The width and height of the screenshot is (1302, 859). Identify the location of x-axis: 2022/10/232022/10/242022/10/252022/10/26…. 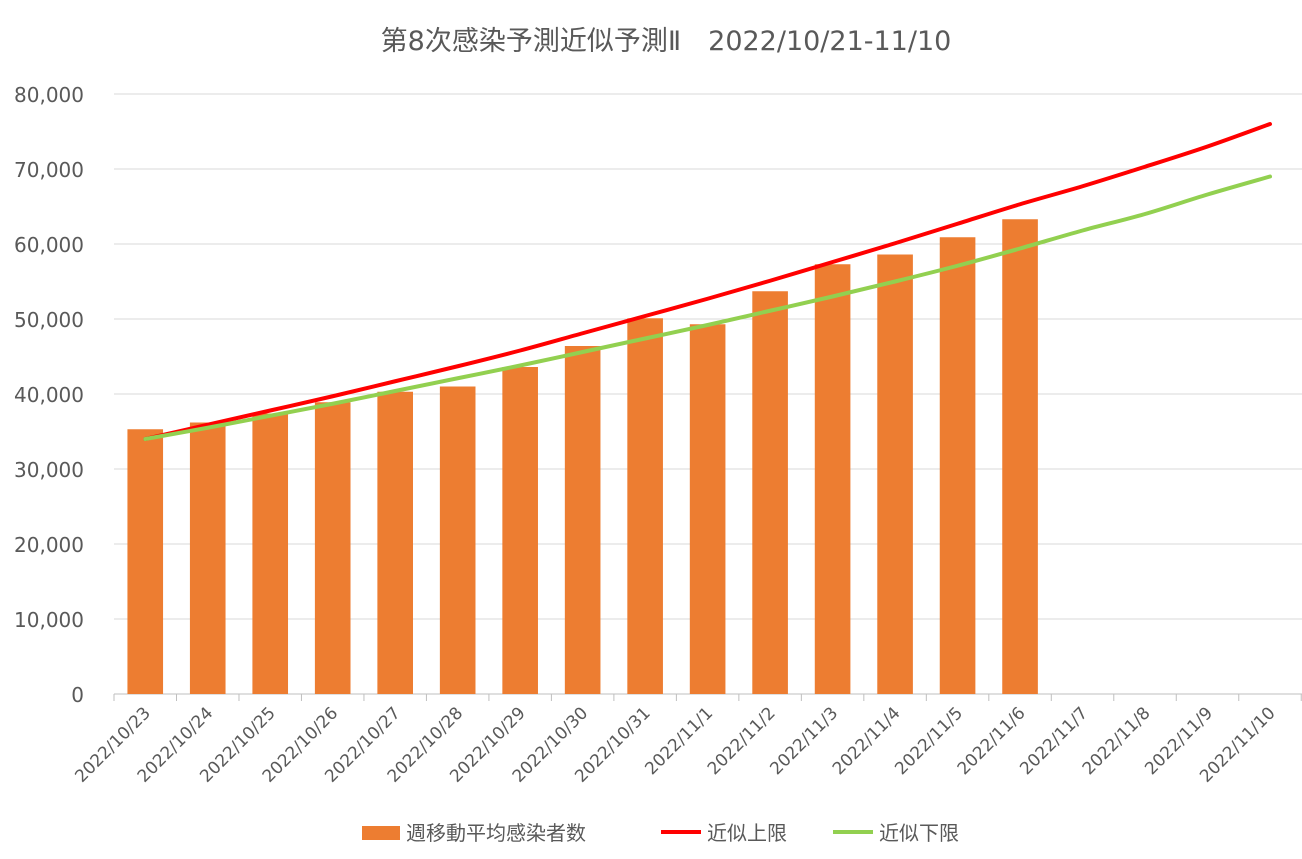
(686, 740).